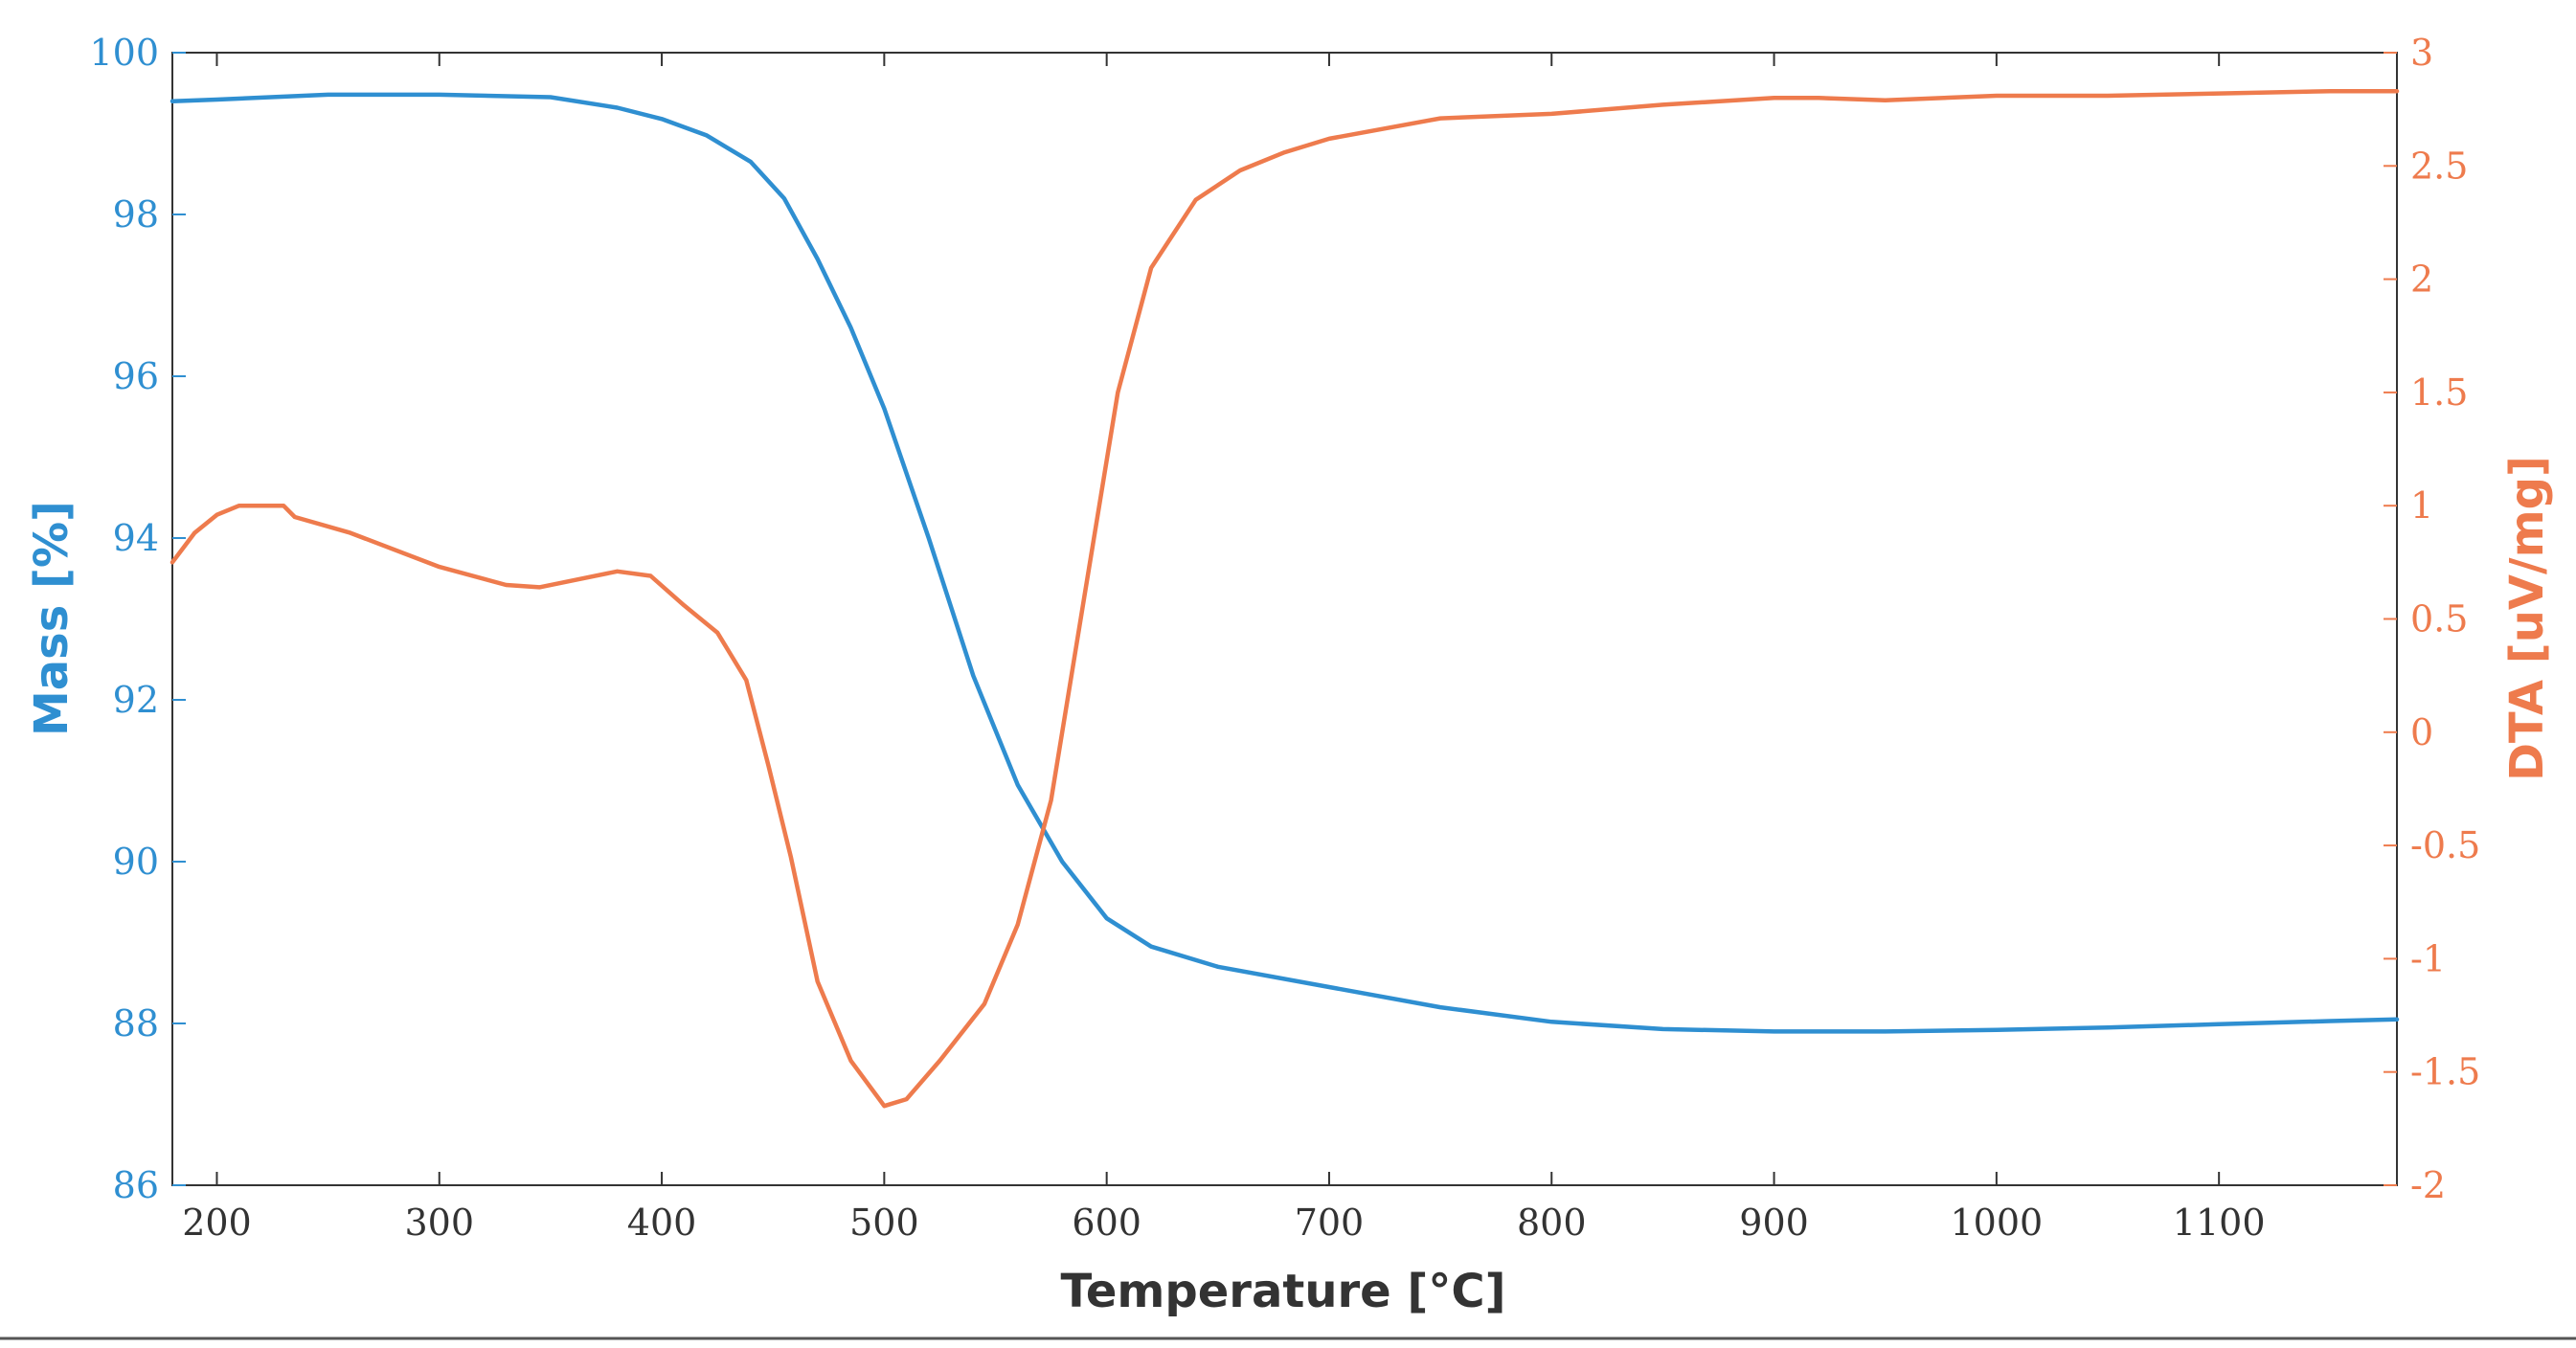 The height and width of the screenshot is (1348, 2576). I want to click on left-tick-label: 88, so click(136, 1023).